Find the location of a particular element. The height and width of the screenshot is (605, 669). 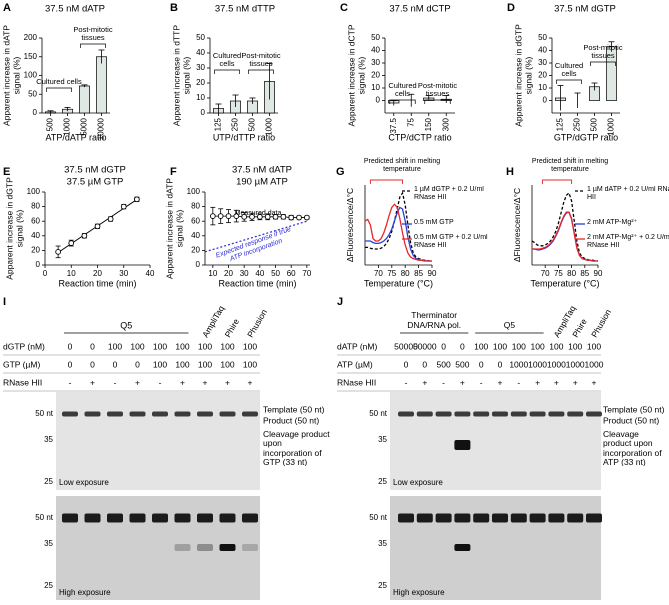

x-tick-label: 50 is located at coordinates (275, 273).